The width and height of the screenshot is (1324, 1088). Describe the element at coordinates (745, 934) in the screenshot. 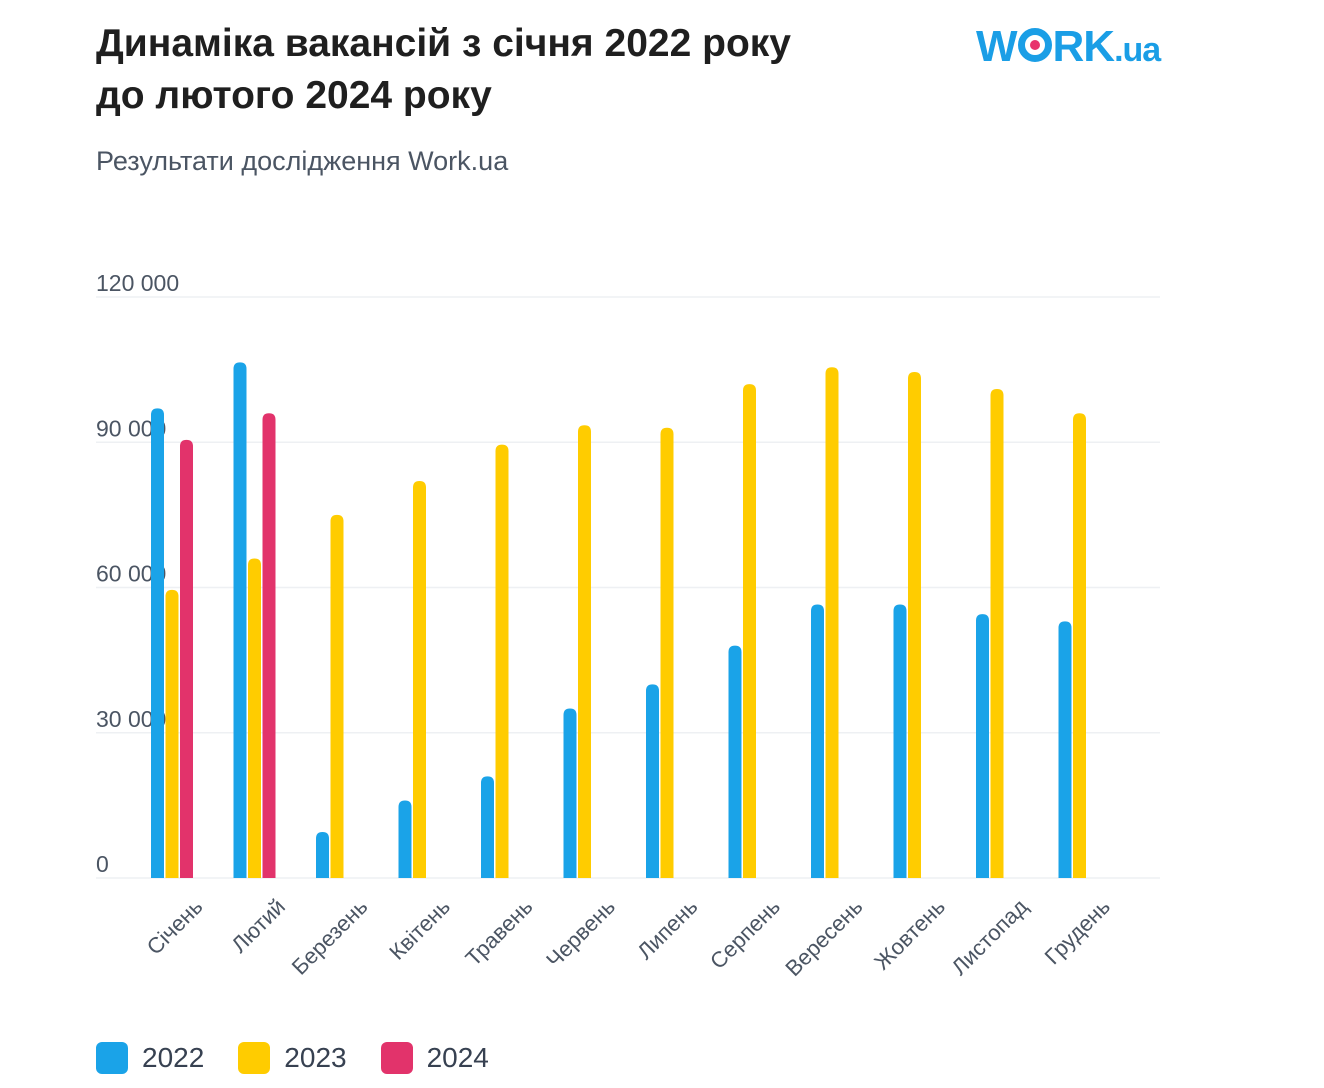

I see `x-tick-label: Серпень` at that location.